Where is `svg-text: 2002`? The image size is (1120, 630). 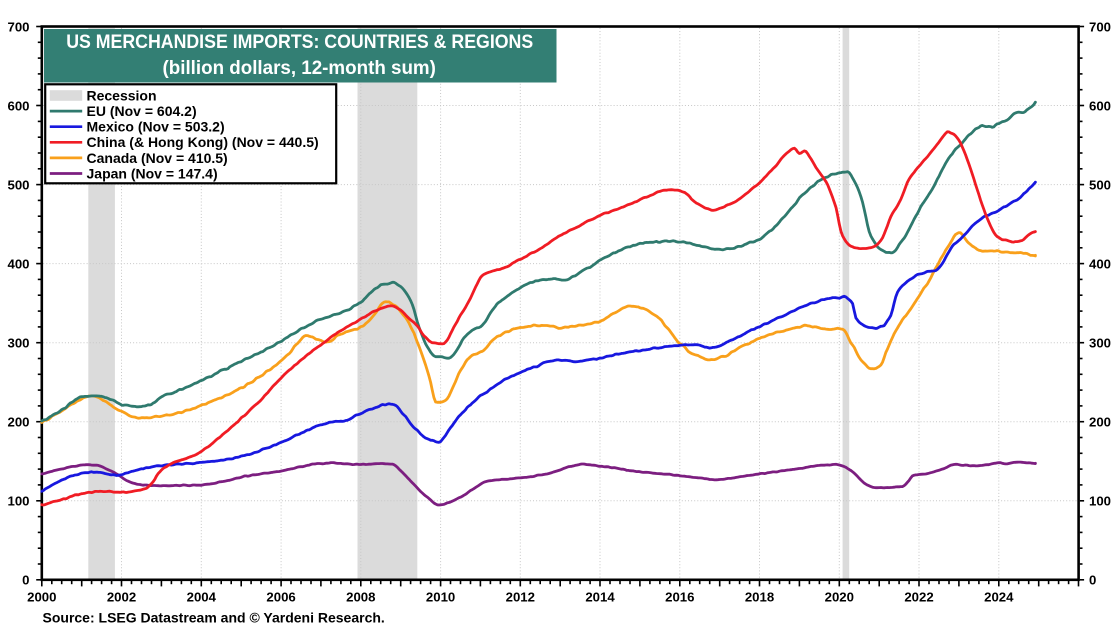 svg-text: 2002 is located at coordinates (121, 597).